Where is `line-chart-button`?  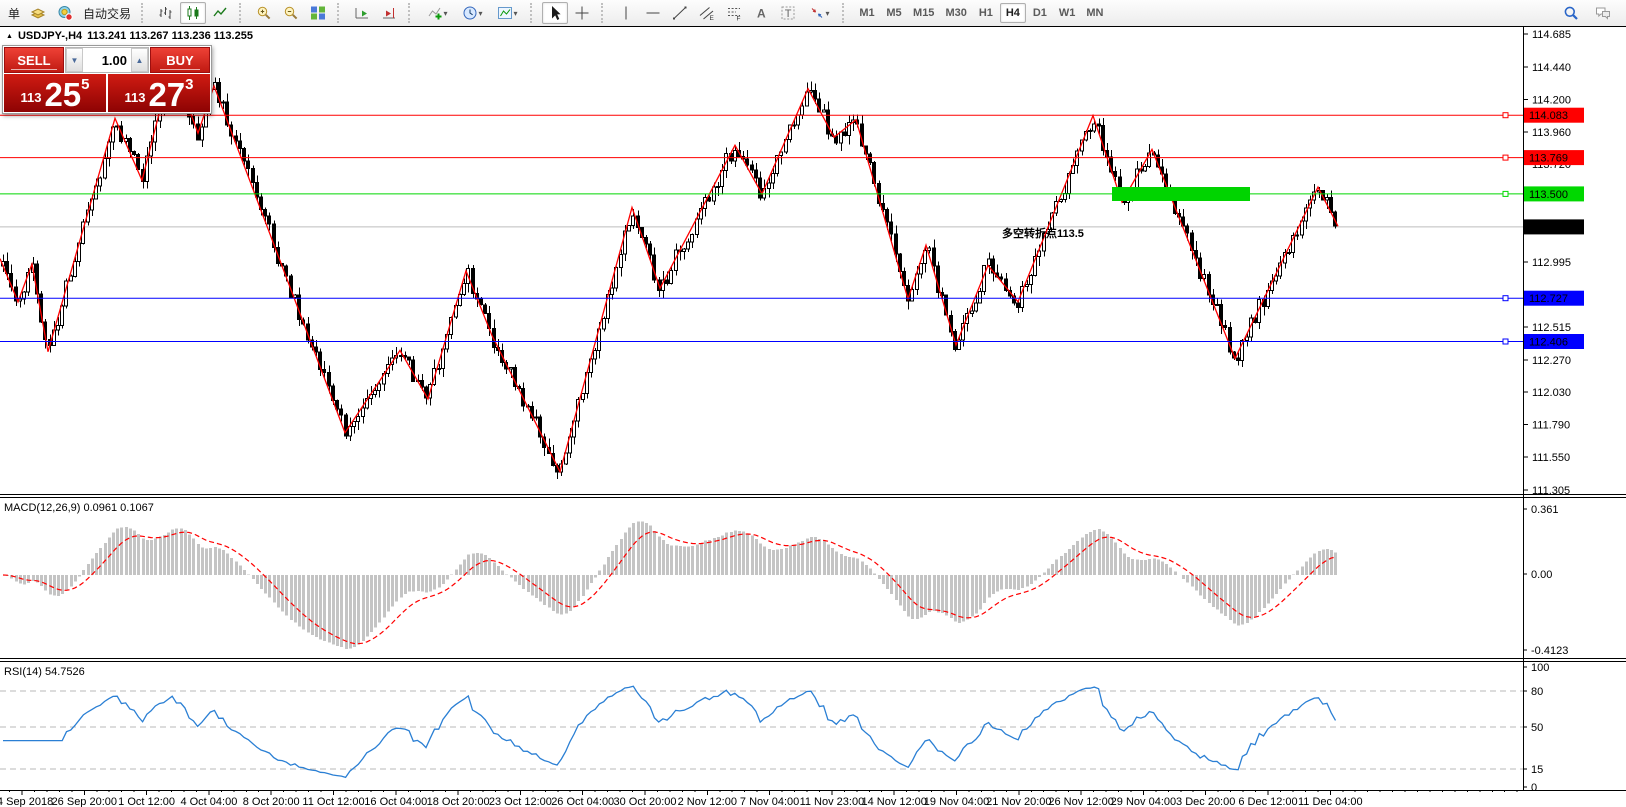
line-chart-button is located at coordinates (220, 13).